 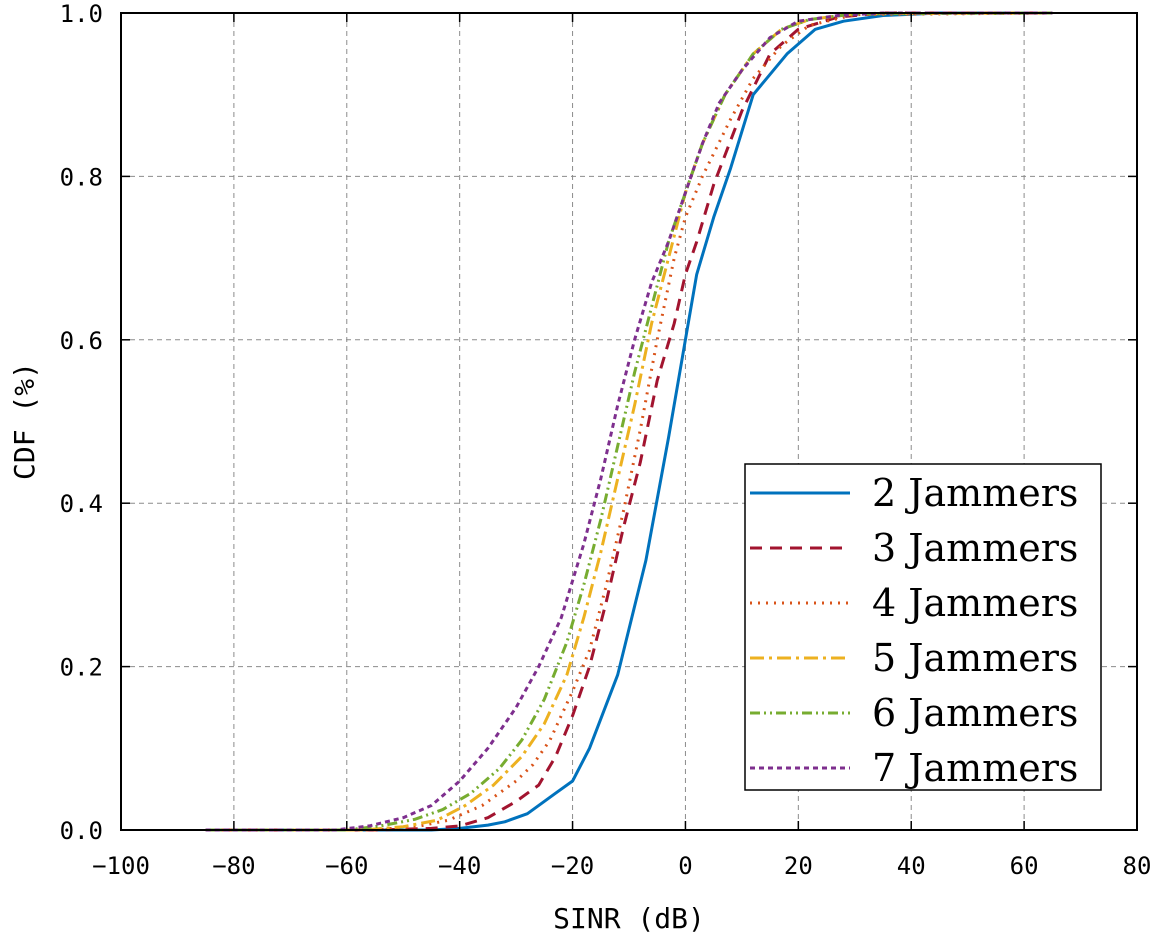 I want to click on legend-label: 3 Jammers, so click(x=975, y=548).